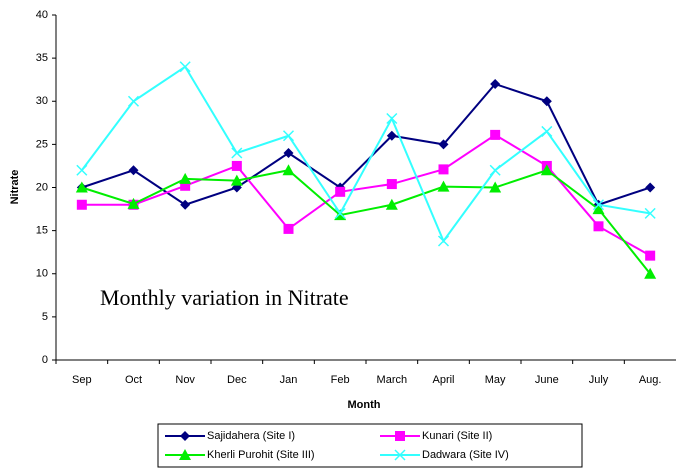 This screenshot has width=682, height=468. Describe the element at coordinates (45, 317) in the screenshot. I see `y-tick-label: 5` at that location.